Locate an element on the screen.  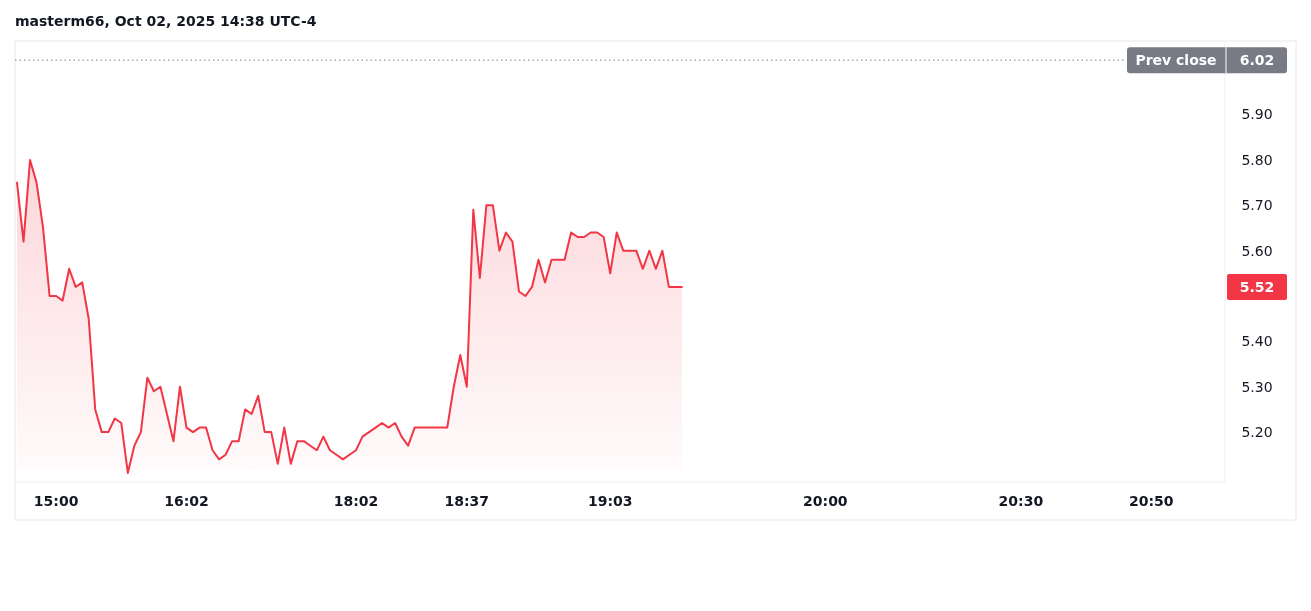
text: 6.02 is located at coordinates (1257, 60).